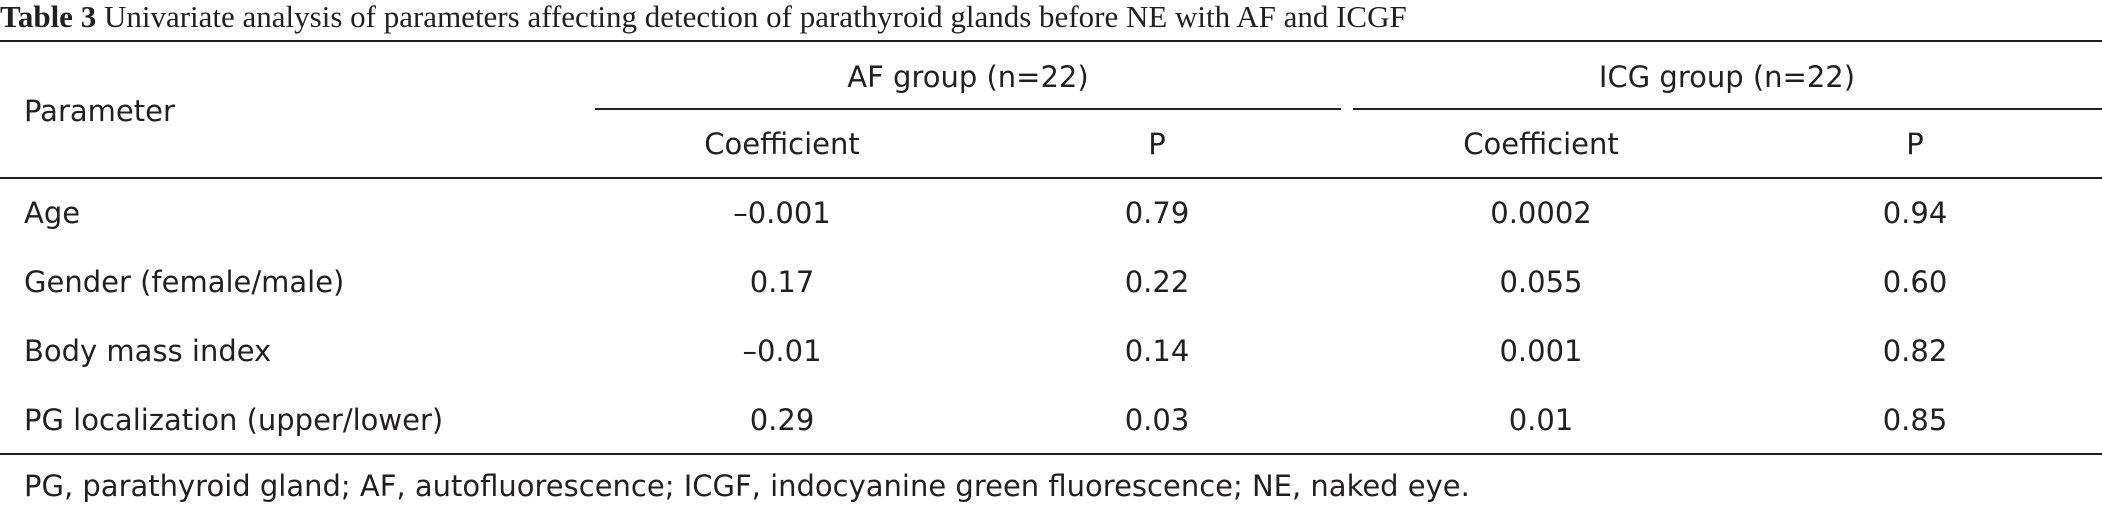  Describe the element at coordinates (782, 420) in the screenshot. I see `af-coefficient-cell: 0.29` at that location.